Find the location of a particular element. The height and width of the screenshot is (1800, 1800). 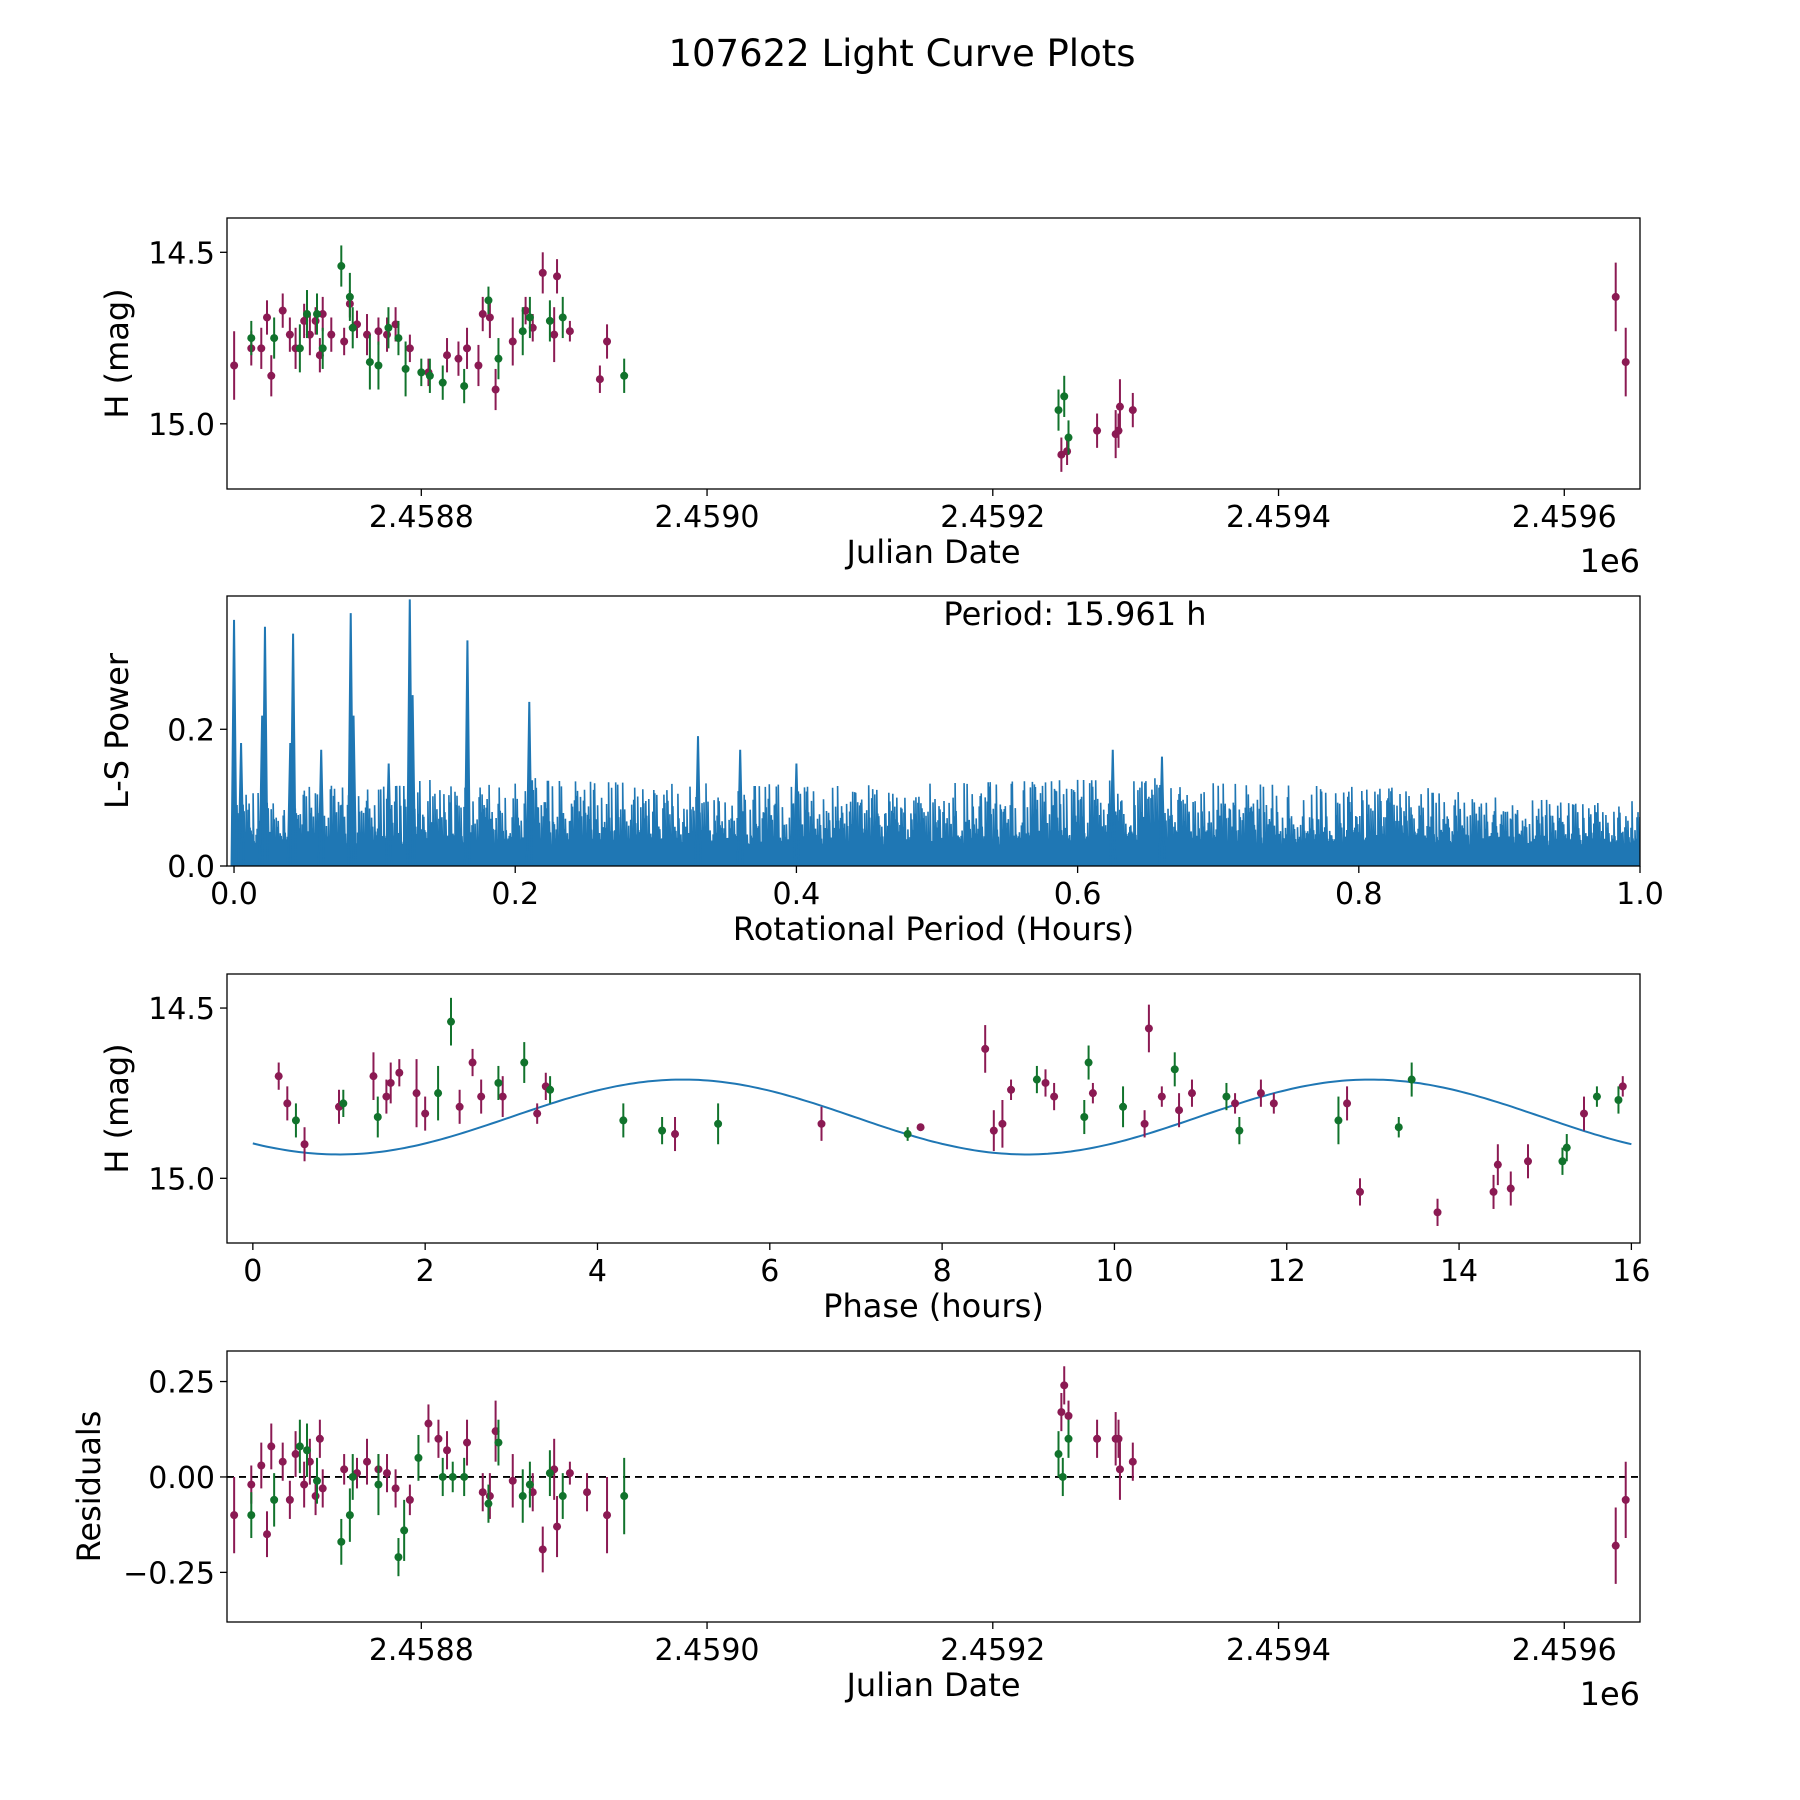

plot-area-phased is located at coordinates (942, 1111).